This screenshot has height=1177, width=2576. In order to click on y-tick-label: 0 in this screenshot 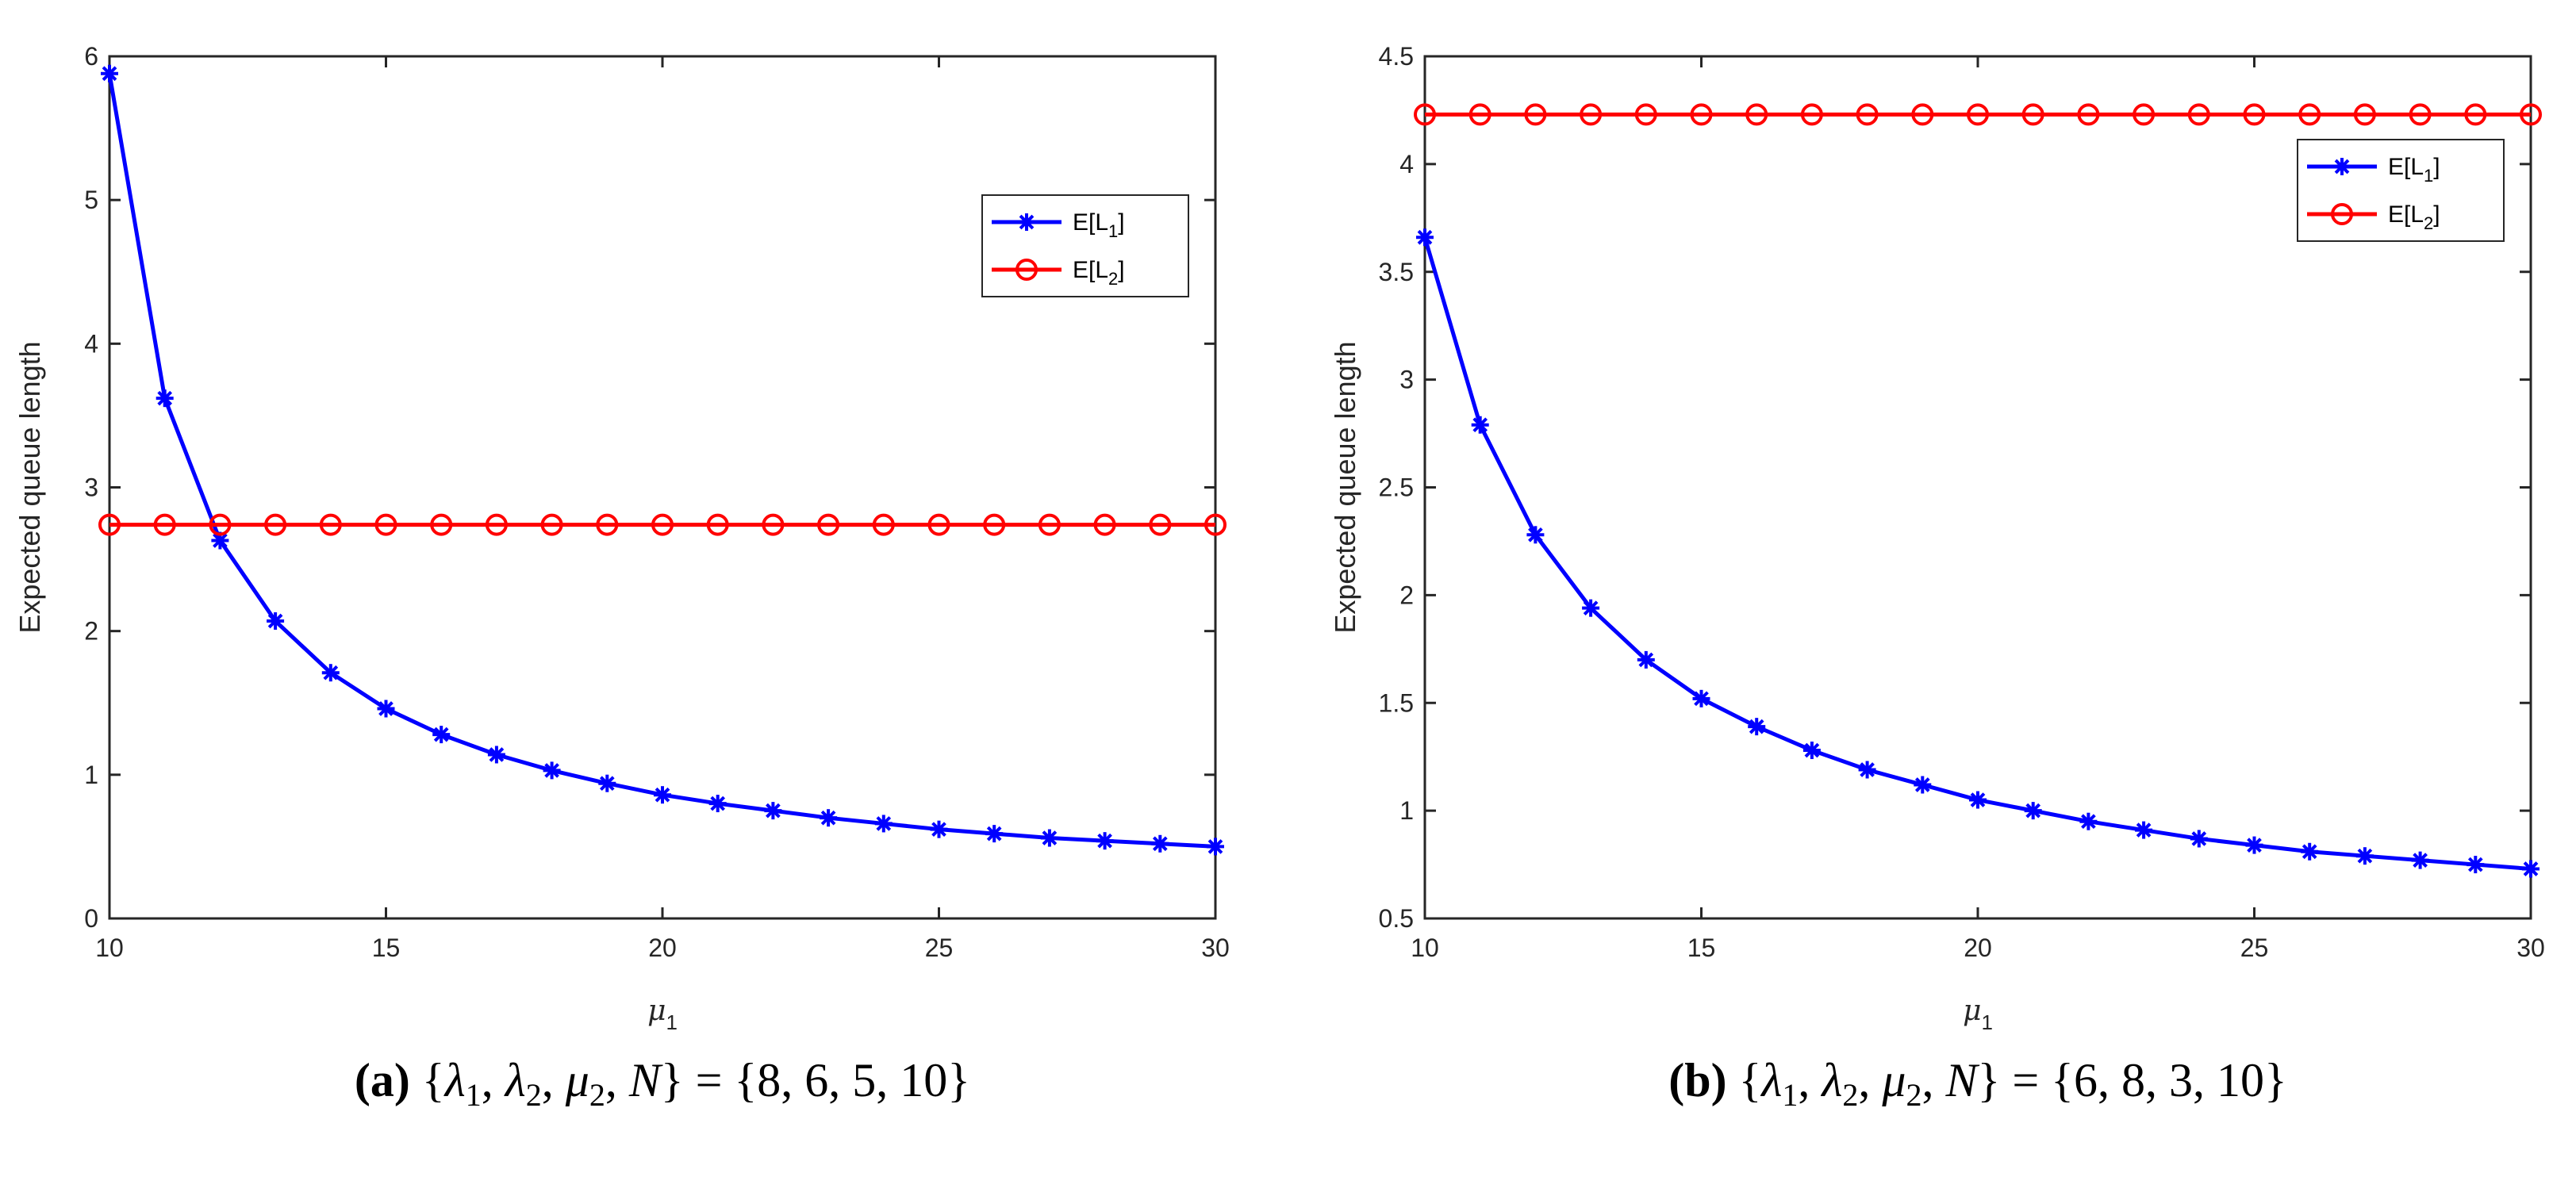, I will do `click(91, 918)`.